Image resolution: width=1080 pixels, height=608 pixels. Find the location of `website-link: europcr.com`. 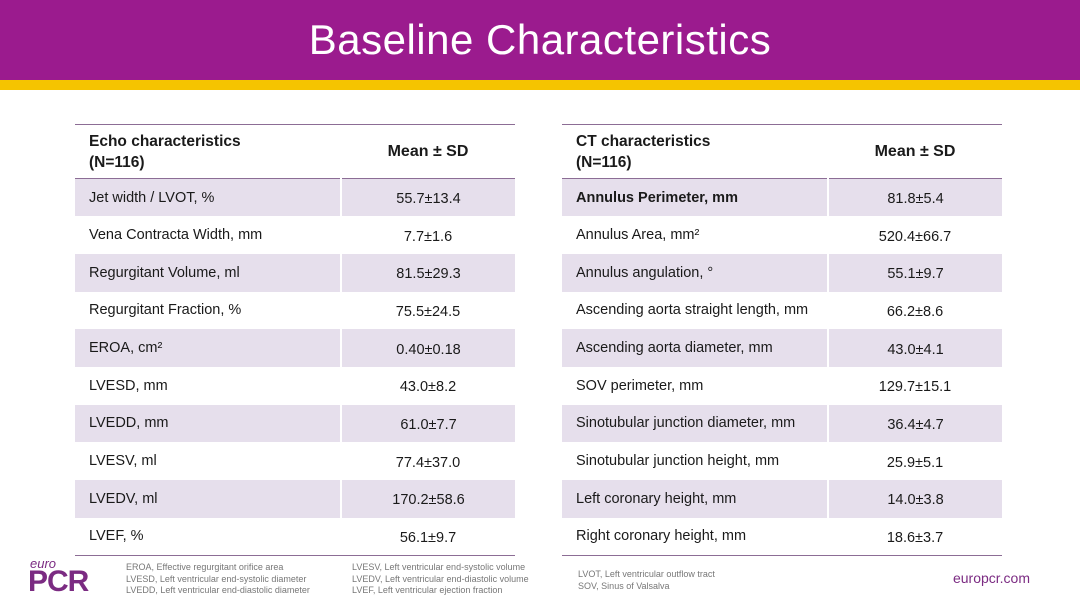

website-link: europcr.com is located at coordinates (991, 578).